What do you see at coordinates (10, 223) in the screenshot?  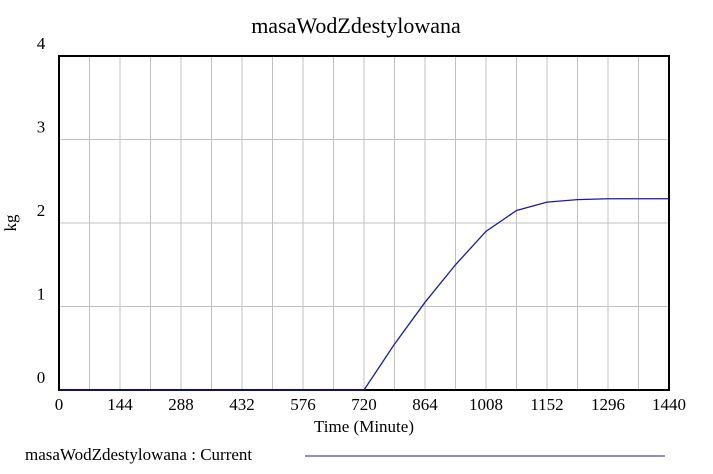 I see `y-axis-label: kg` at bounding box center [10, 223].